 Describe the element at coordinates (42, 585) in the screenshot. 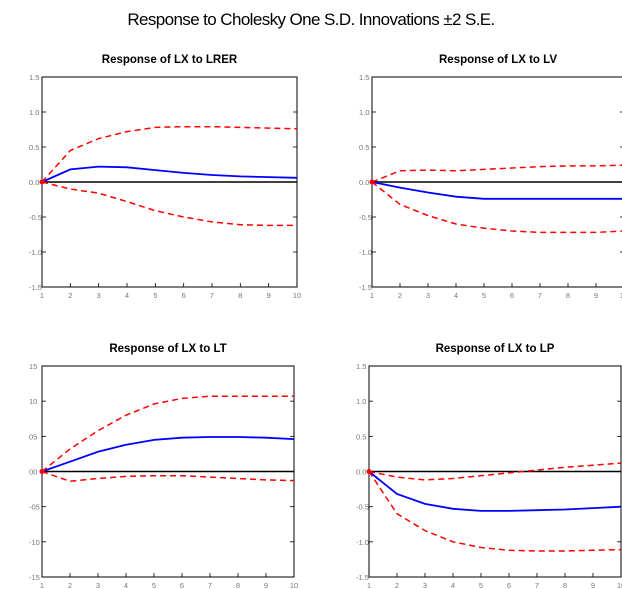

I see `panel-3-xtick-label: 1` at that location.